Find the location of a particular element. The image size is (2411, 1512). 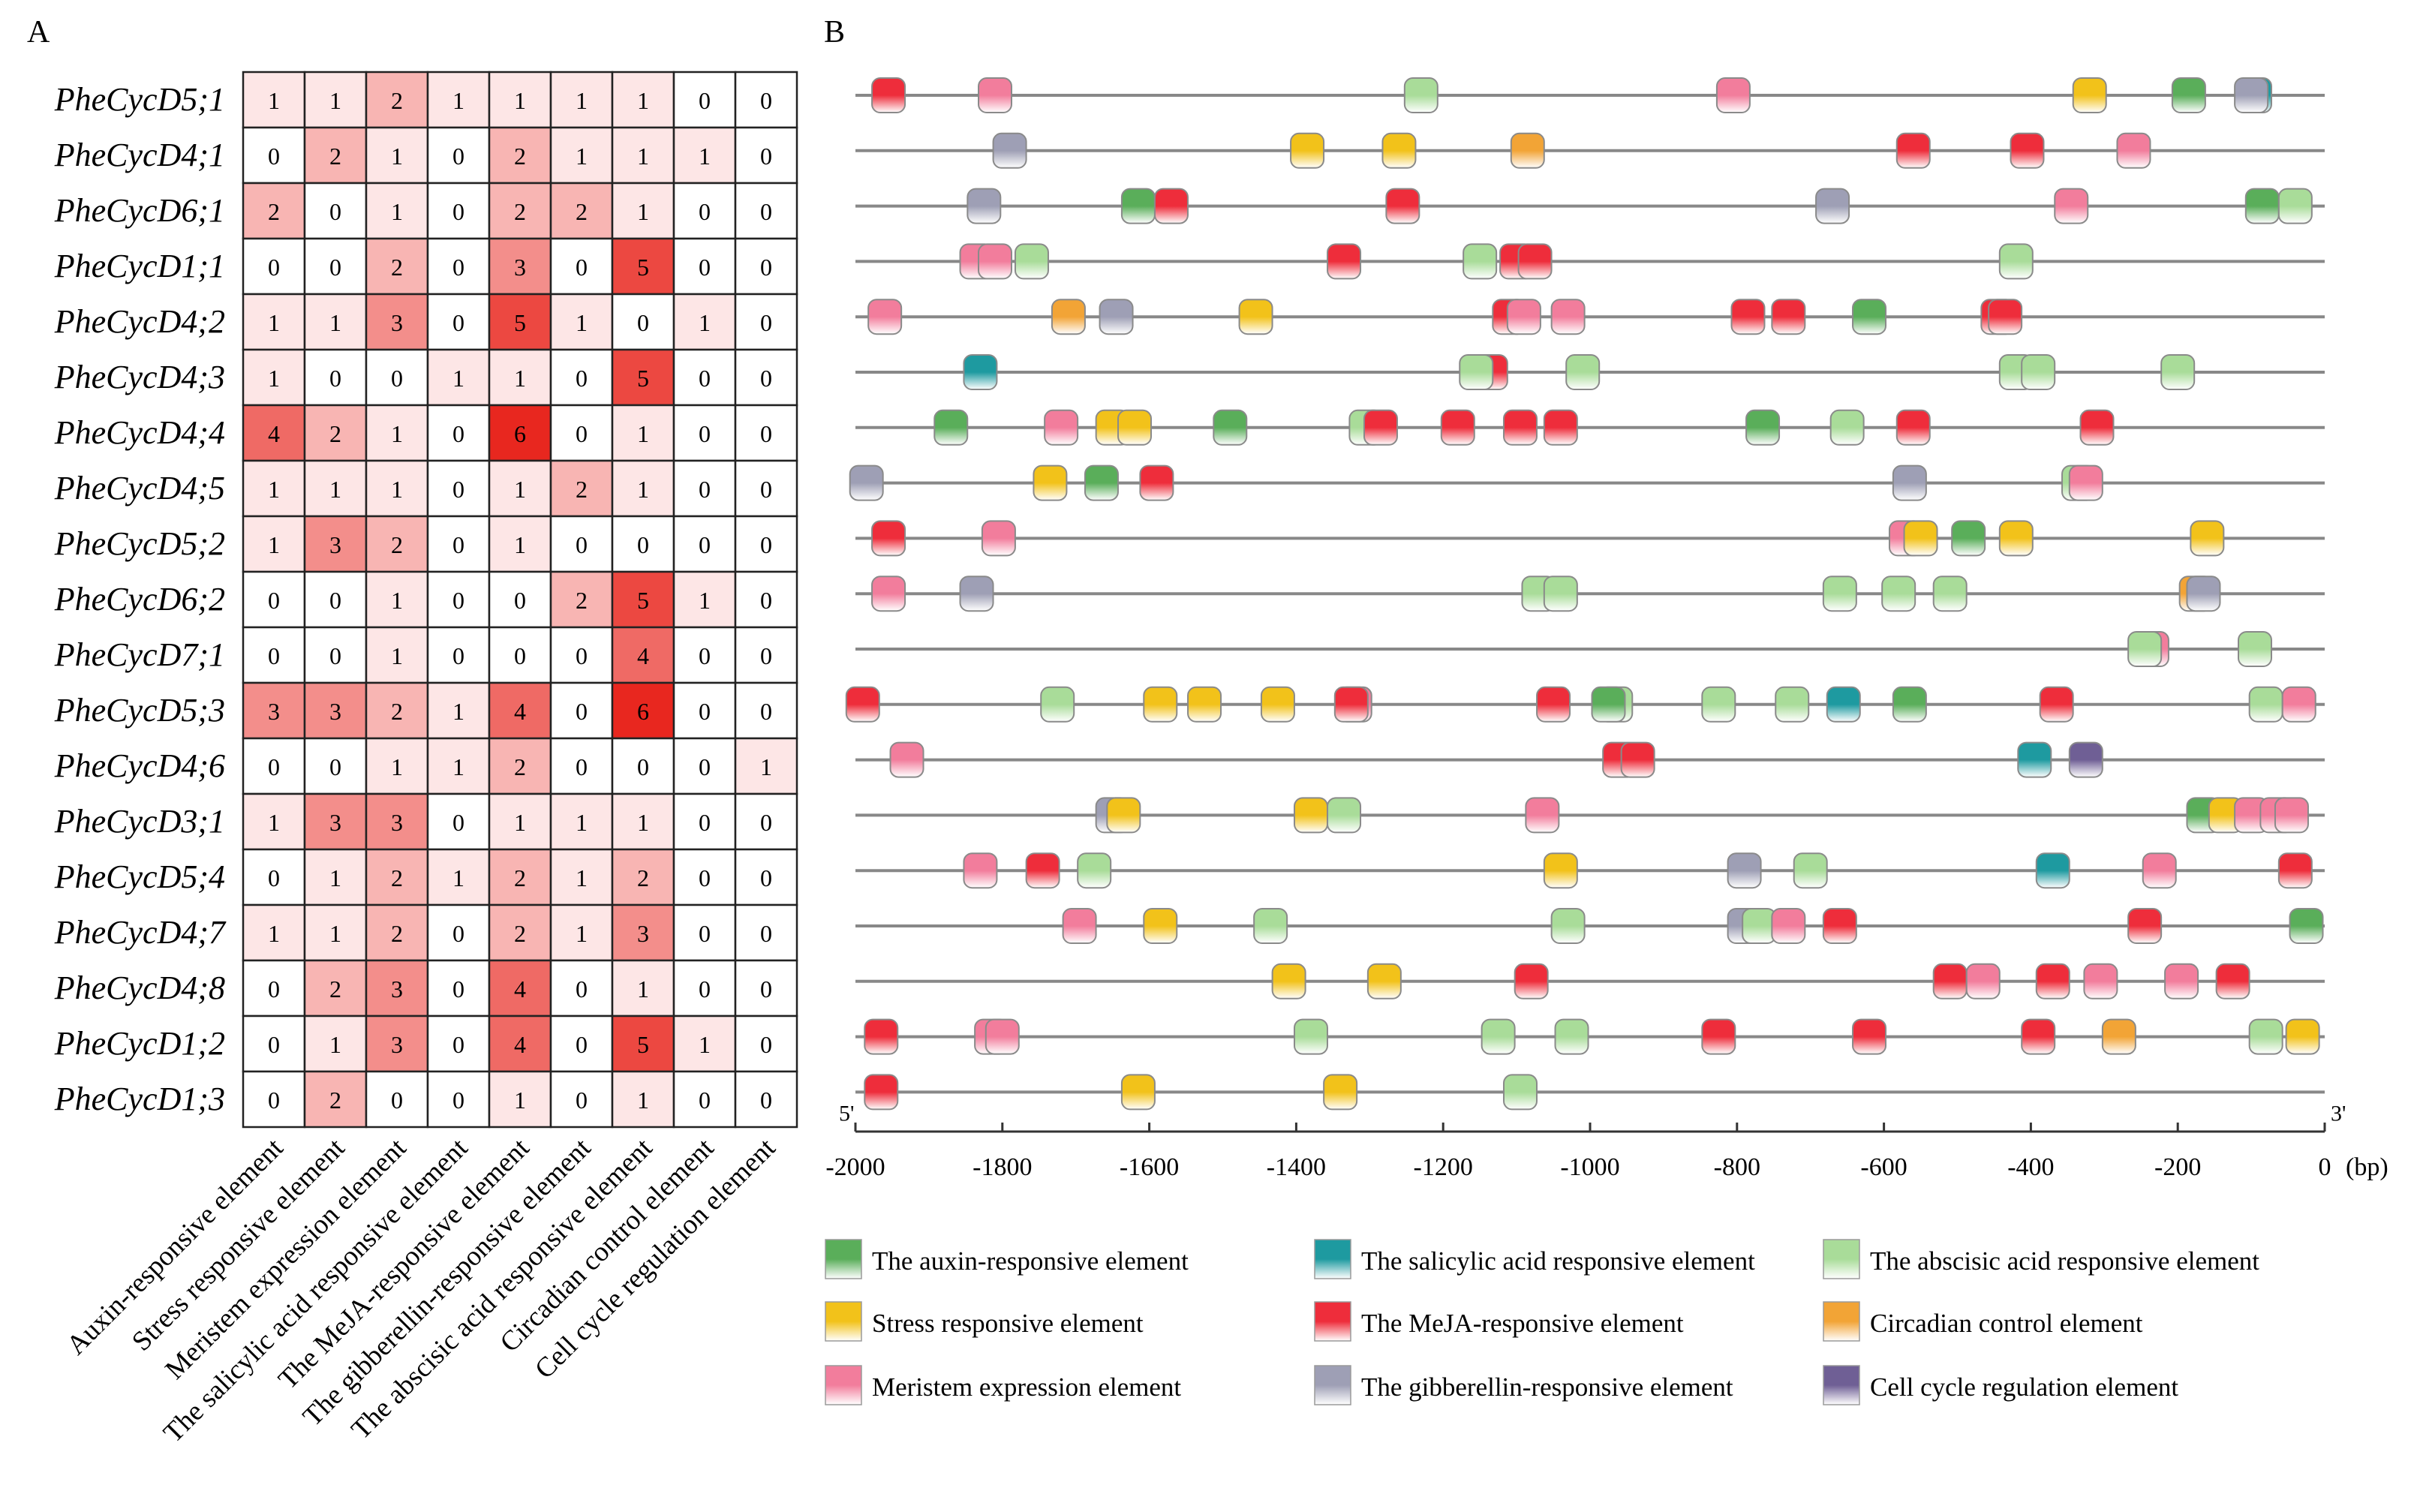

gene-label: PheCycD4;2 is located at coordinates (139, 321).